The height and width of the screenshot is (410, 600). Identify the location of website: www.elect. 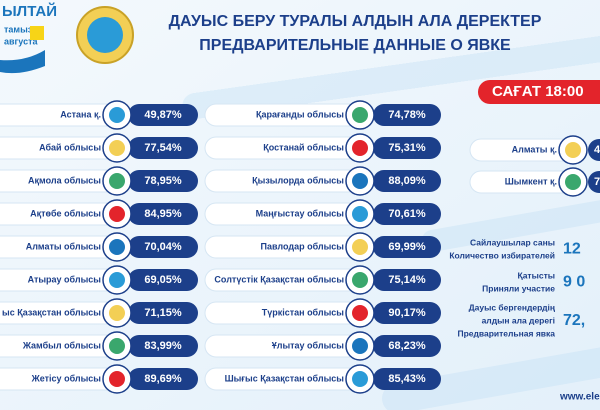
(579, 397).